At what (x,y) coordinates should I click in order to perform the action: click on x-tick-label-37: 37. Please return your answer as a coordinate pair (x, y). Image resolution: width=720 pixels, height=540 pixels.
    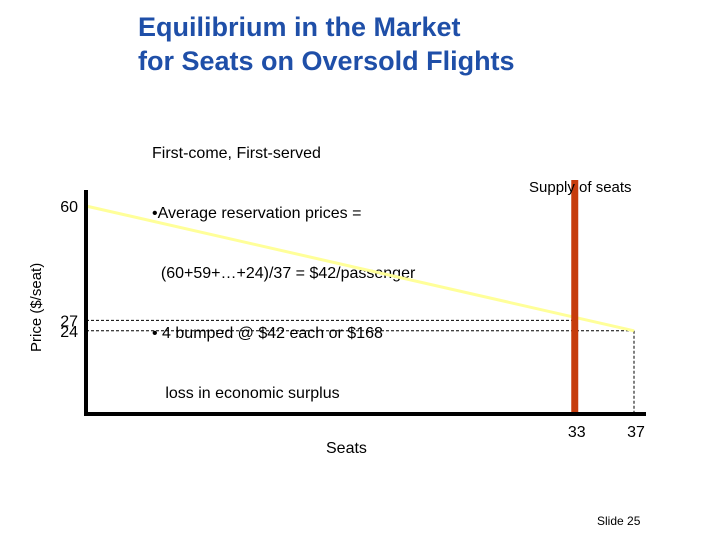
    Looking at the image, I should click on (636, 432).